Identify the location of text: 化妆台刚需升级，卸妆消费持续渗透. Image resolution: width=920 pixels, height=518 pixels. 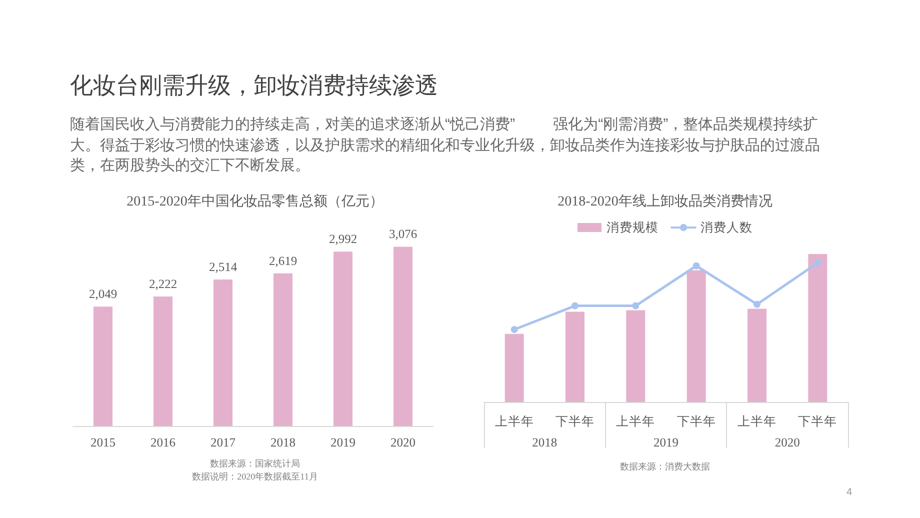
(254, 85).